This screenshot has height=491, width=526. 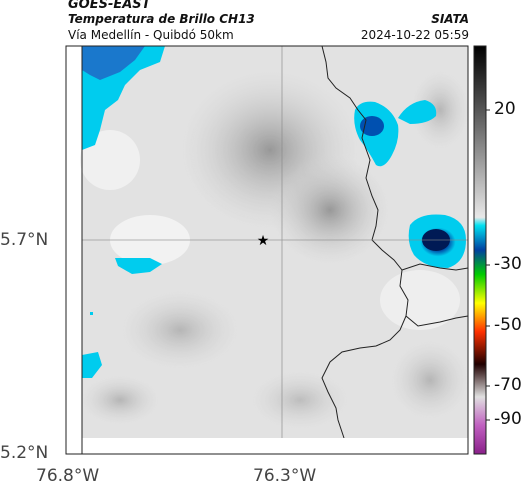 I want to click on colorbar, so click(x=480, y=250).